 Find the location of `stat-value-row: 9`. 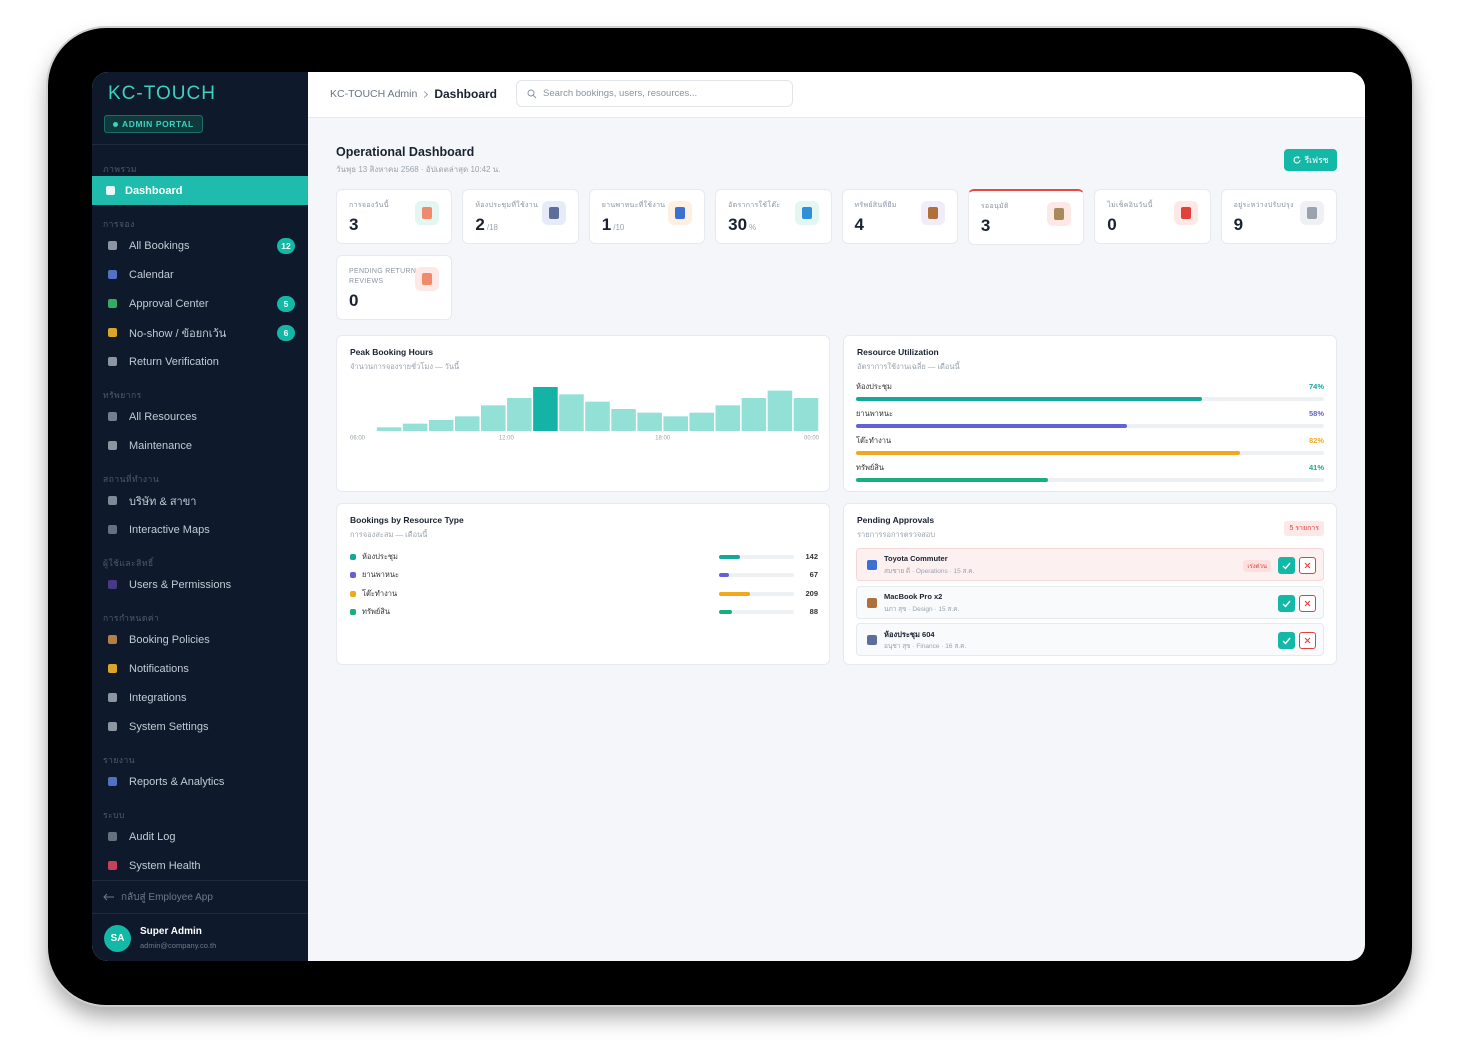

stat-value-row: 9 is located at coordinates (1280, 225).